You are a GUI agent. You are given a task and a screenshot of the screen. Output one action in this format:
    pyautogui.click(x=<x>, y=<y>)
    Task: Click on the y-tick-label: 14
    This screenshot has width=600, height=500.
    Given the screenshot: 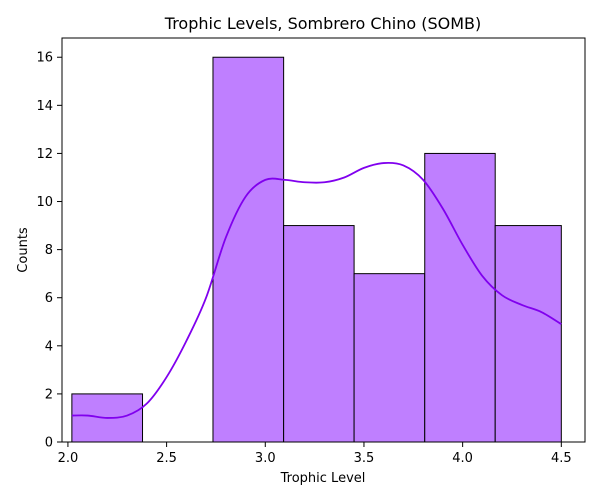 What is the action you would take?
    pyautogui.click(x=44, y=106)
    